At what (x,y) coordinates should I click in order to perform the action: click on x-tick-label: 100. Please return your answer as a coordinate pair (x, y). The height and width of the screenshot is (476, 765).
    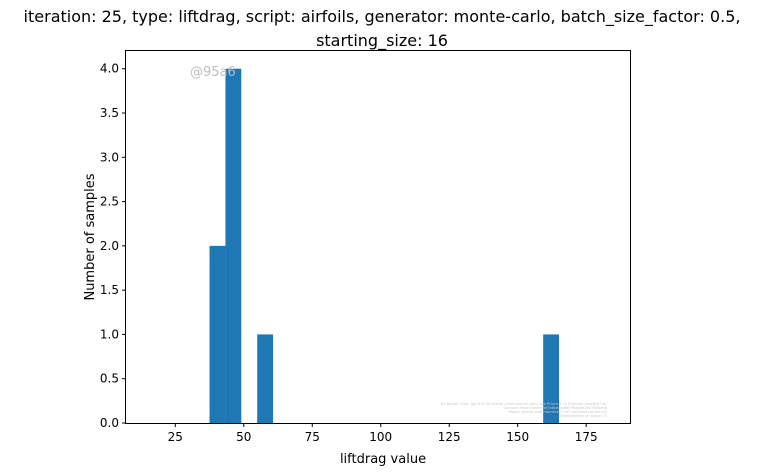
    Looking at the image, I should click on (380, 437).